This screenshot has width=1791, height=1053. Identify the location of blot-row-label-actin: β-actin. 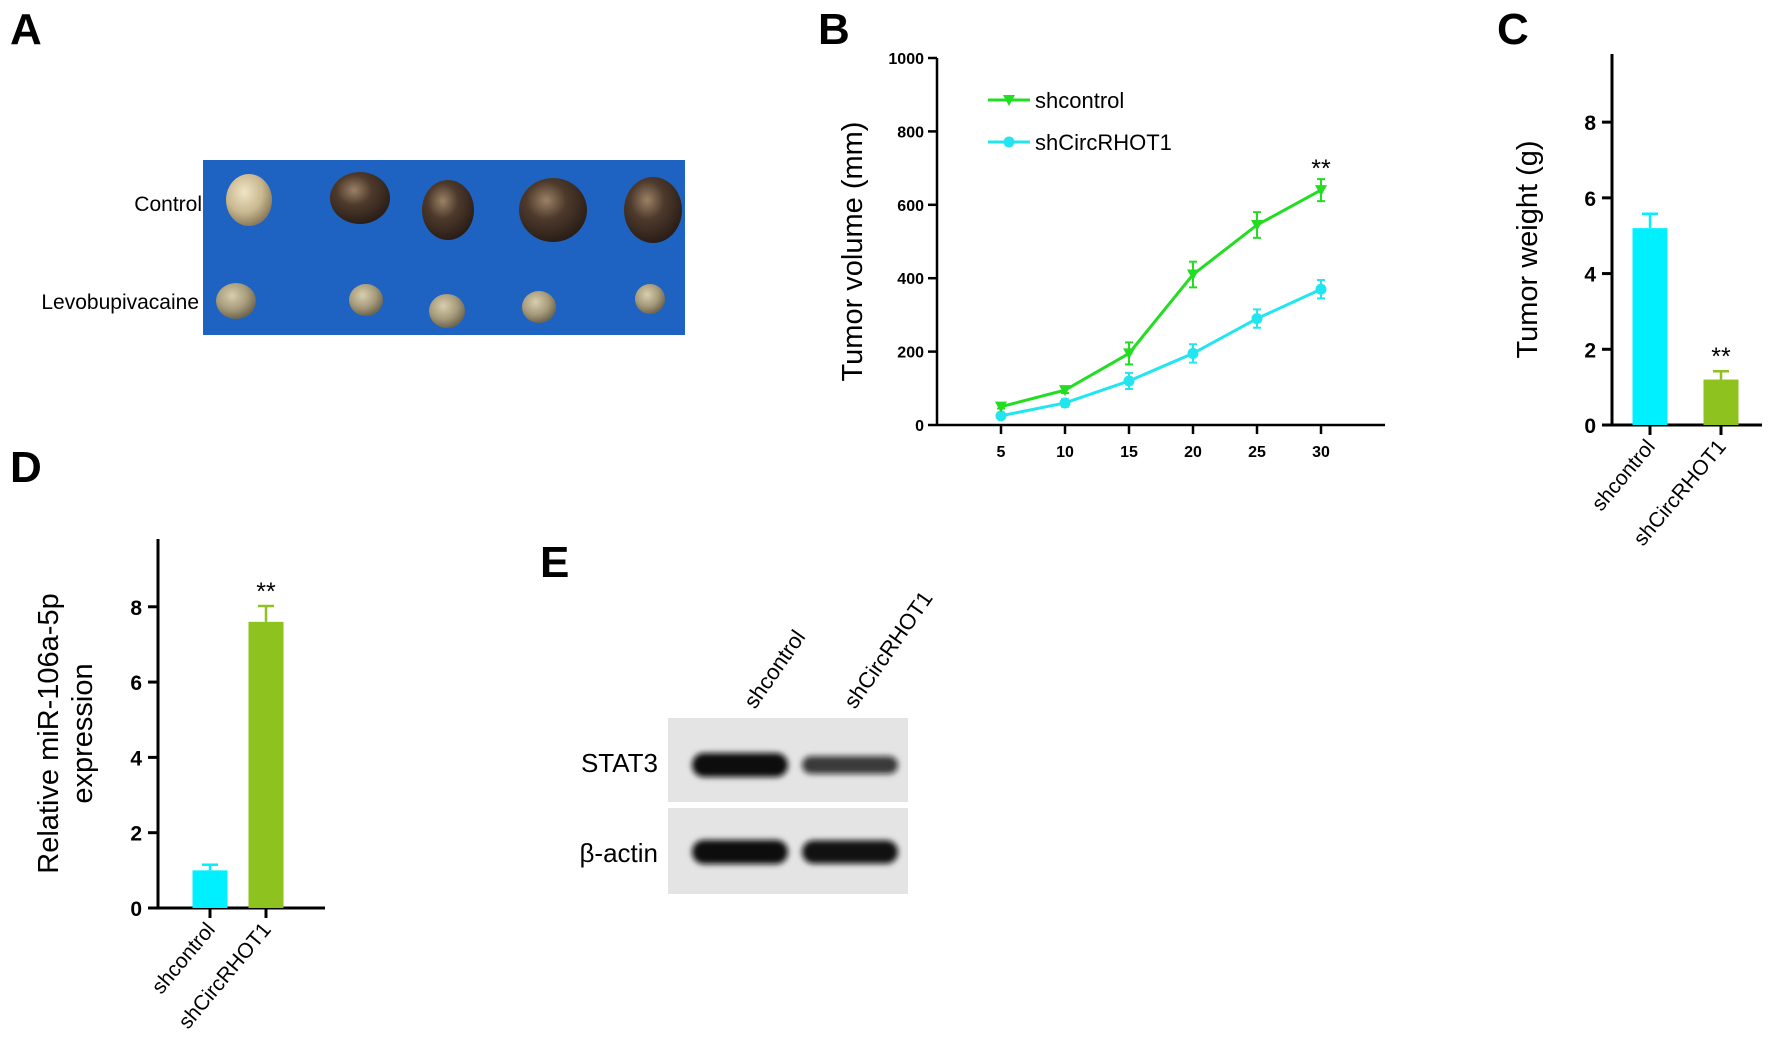
(618, 853).